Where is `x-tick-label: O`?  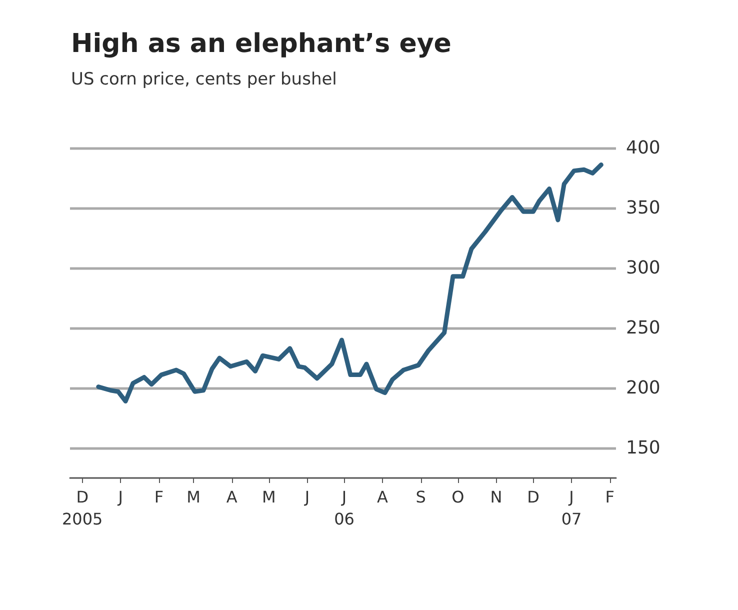
x-tick-label: O is located at coordinates (458, 497).